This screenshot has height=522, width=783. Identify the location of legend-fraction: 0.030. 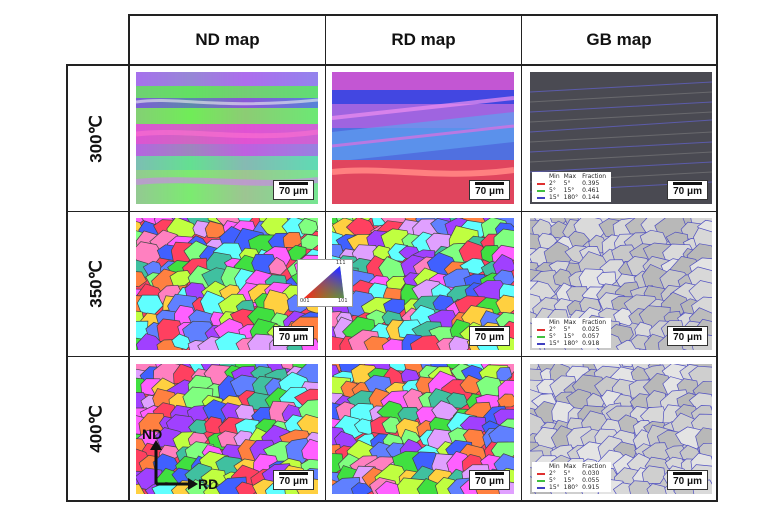
(591, 473).